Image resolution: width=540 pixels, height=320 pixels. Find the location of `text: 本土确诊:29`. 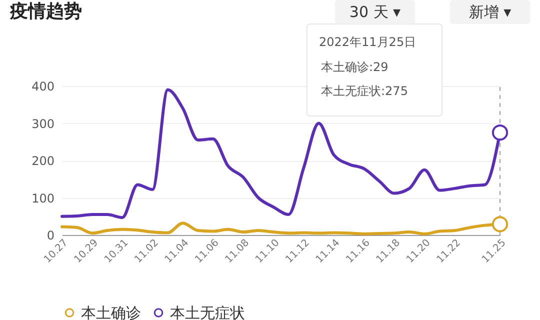

text: 本土确诊:29 is located at coordinates (354, 67).